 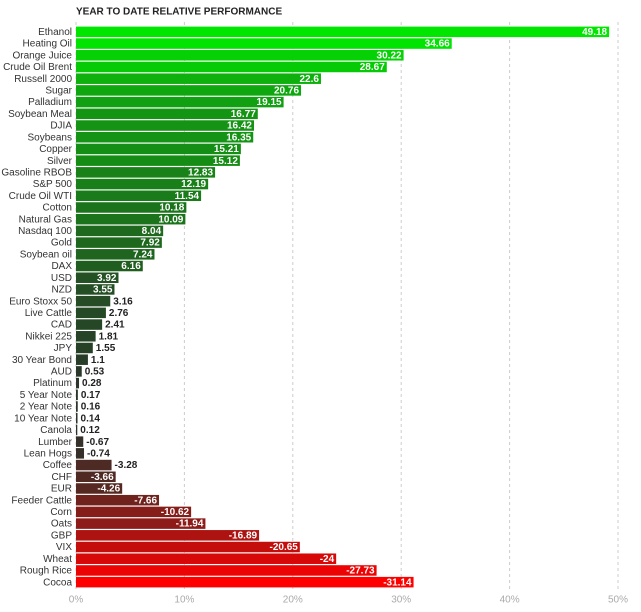 I want to click on value-label: 6.16, so click(x=131, y=266).